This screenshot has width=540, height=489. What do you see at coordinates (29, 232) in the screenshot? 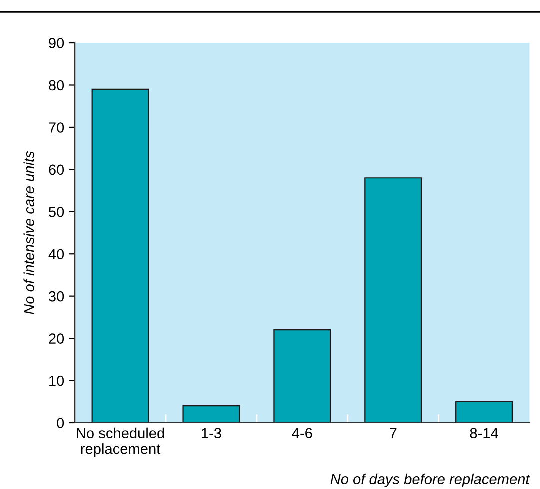
I see `y-axis-title: No of intensive care units` at bounding box center [29, 232].